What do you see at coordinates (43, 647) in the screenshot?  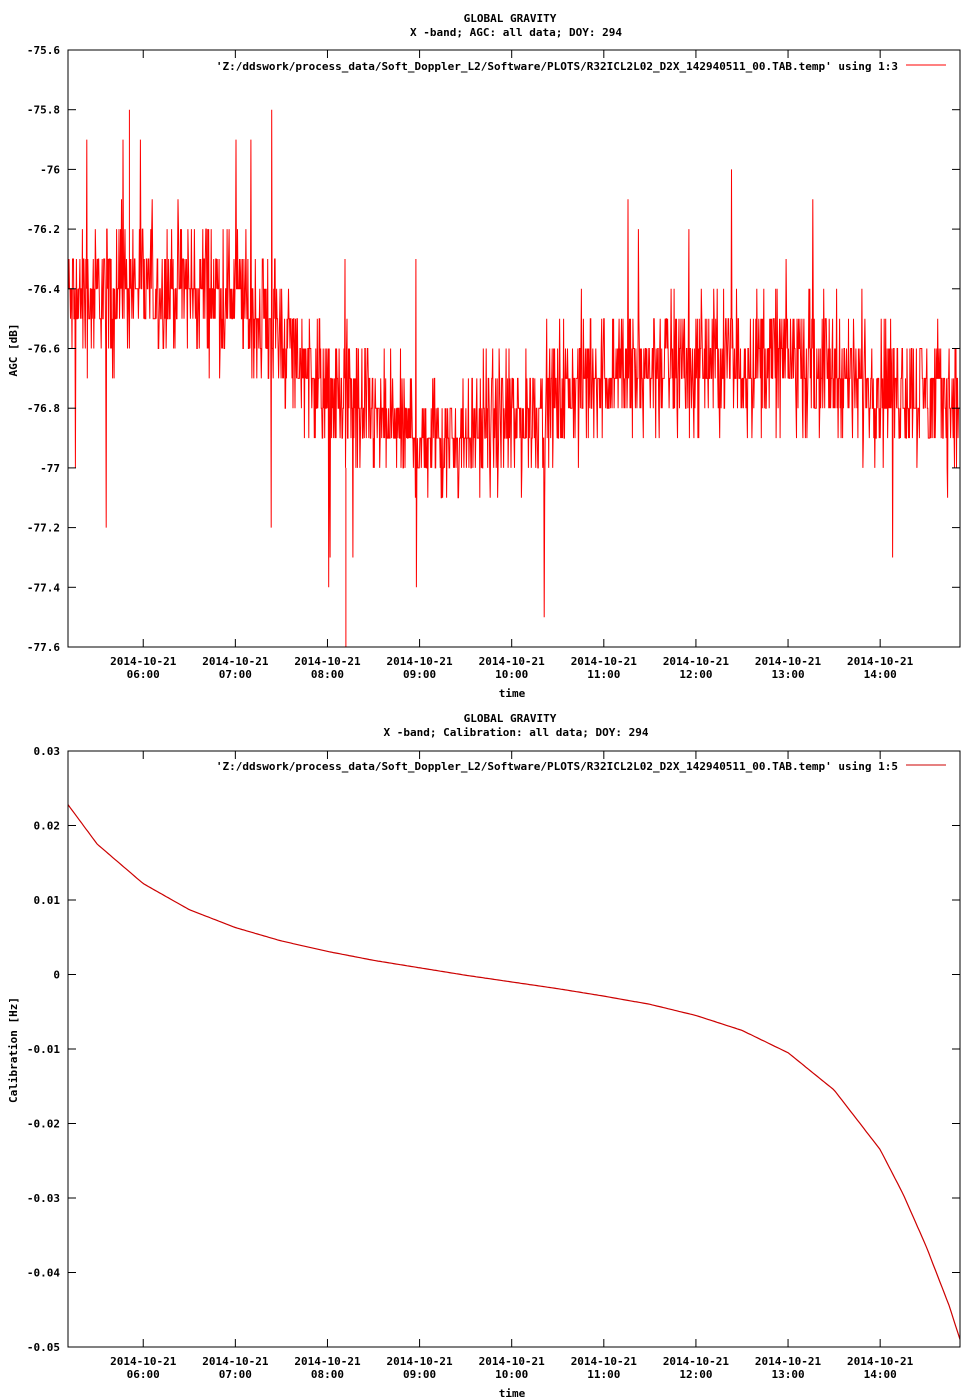 I see `y-tick-label: -77.6` at bounding box center [43, 647].